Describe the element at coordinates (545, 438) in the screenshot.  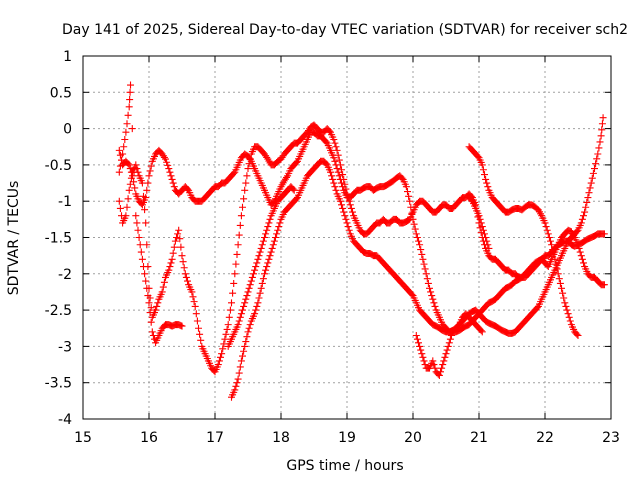
I see `x-tick-label: 22` at that location.